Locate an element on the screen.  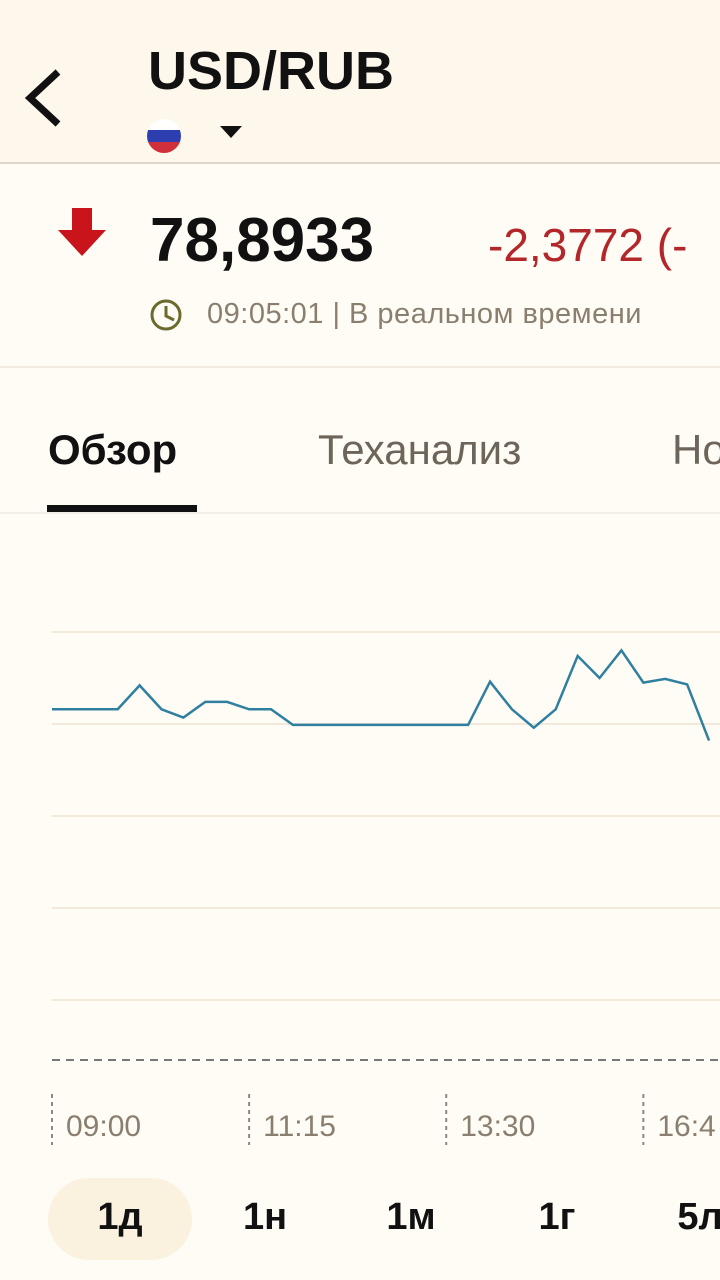
price-change: -2,3772 (- is located at coordinates (588, 245).